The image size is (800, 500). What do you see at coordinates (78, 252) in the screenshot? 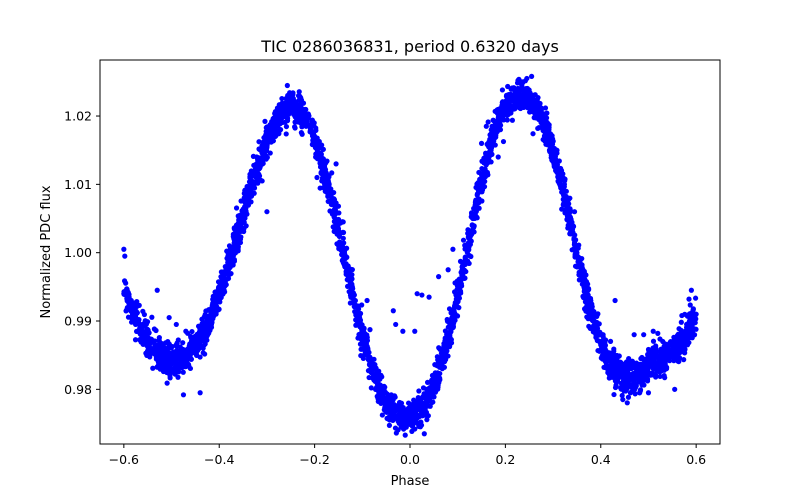
I see `y-tick-label: 1.00` at bounding box center [78, 252].